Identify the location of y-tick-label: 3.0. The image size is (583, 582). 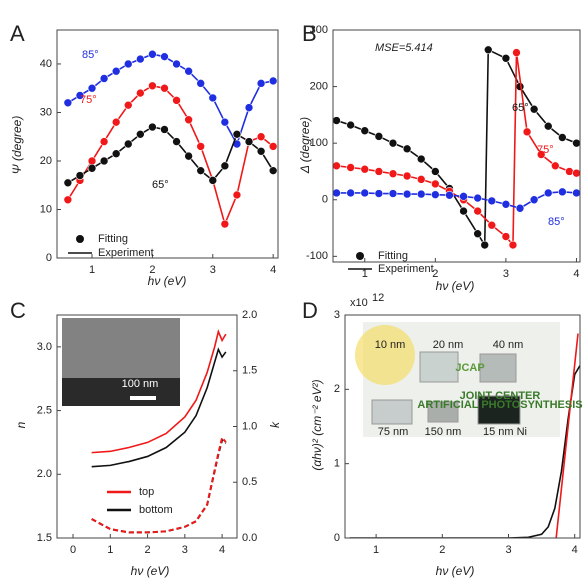
(44, 347).